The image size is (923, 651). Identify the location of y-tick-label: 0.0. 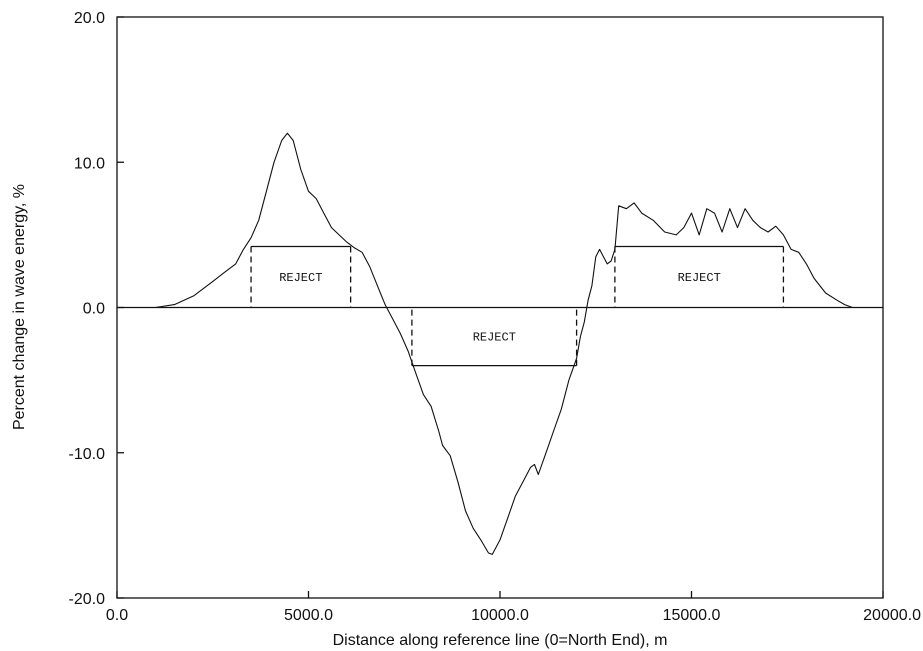
(94, 309).